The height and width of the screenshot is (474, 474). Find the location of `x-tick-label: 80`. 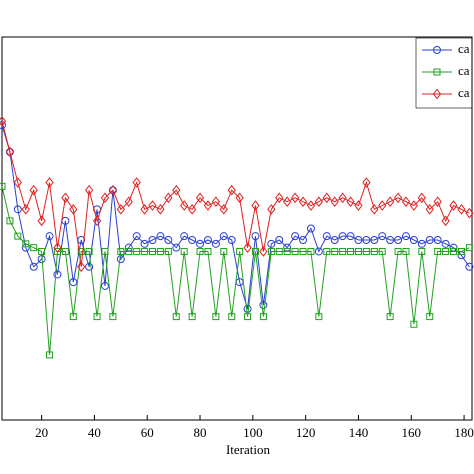

x-tick-label: 80 is located at coordinates (200, 432).